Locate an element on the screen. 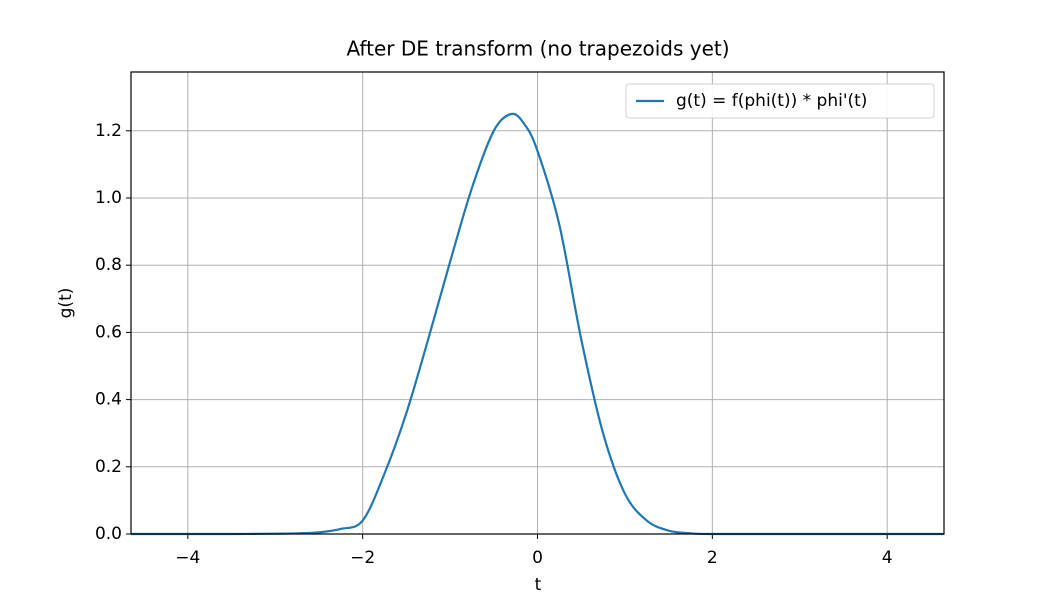  x-tick-label: −4 is located at coordinates (187, 558).